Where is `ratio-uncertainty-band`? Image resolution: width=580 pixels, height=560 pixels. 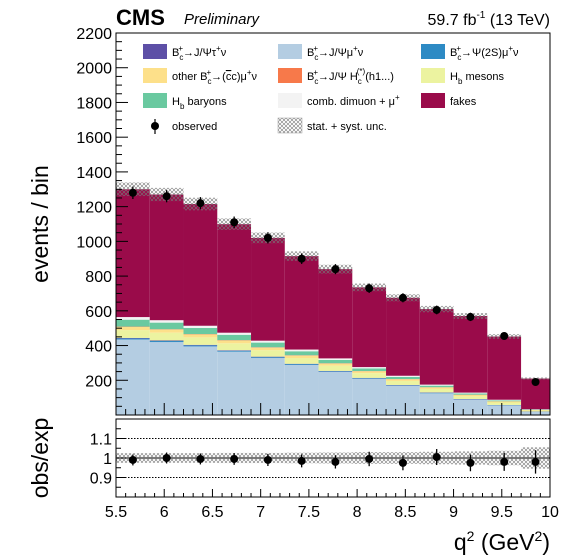
ratio-uncertainty-band is located at coordinates (333, 458).